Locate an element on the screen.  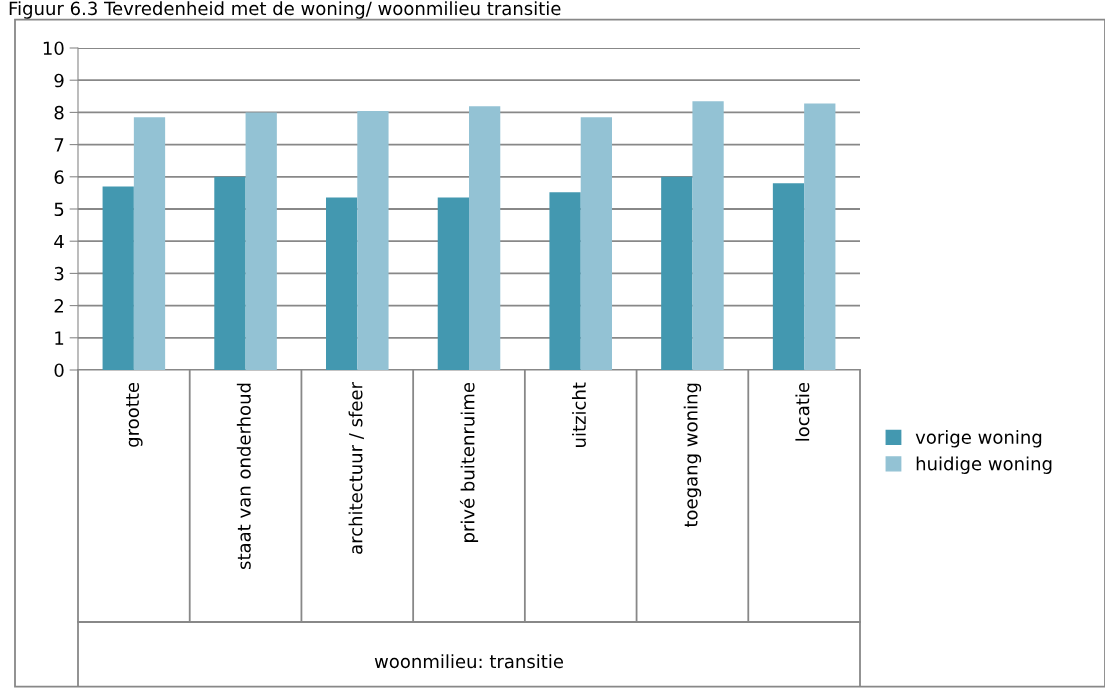
x-axis-title: woonmilieu: transitie is located at coordinates (469, 661).